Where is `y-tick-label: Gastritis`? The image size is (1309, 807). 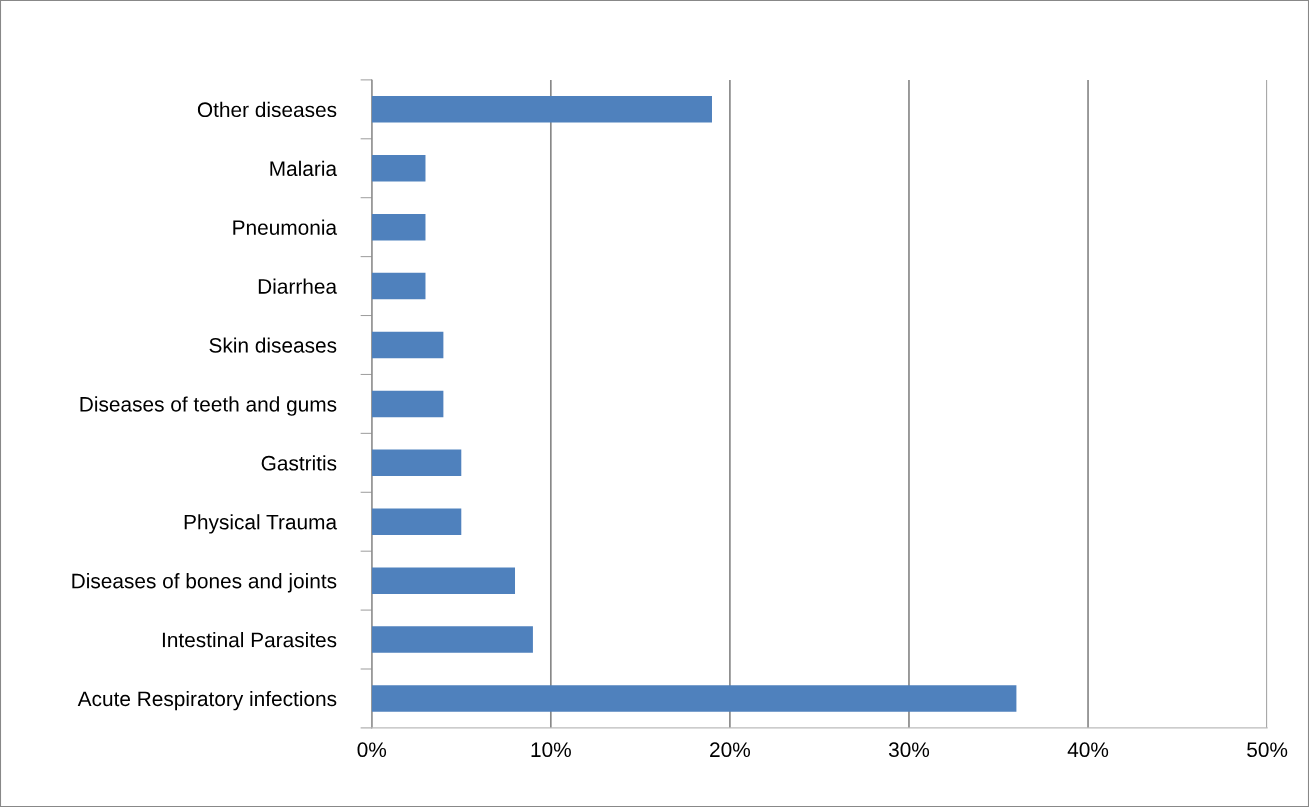
y-tick-label: Gastritis is located at coordinates (299, 463).